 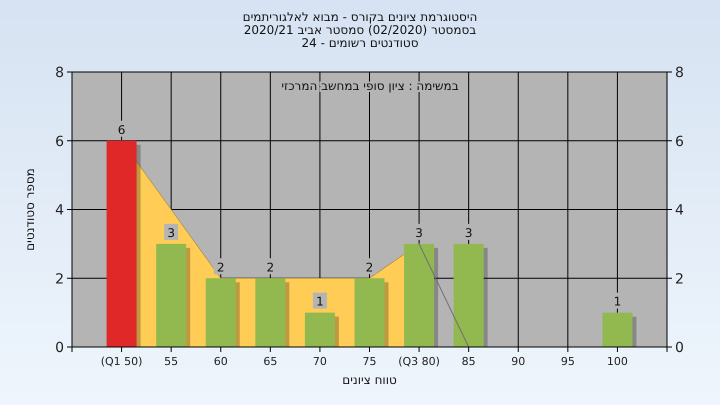 What do you see at coordinates (567, 361) in the screenshot?
I see `x-tick-label: 95` at bounding box center [567, 361].